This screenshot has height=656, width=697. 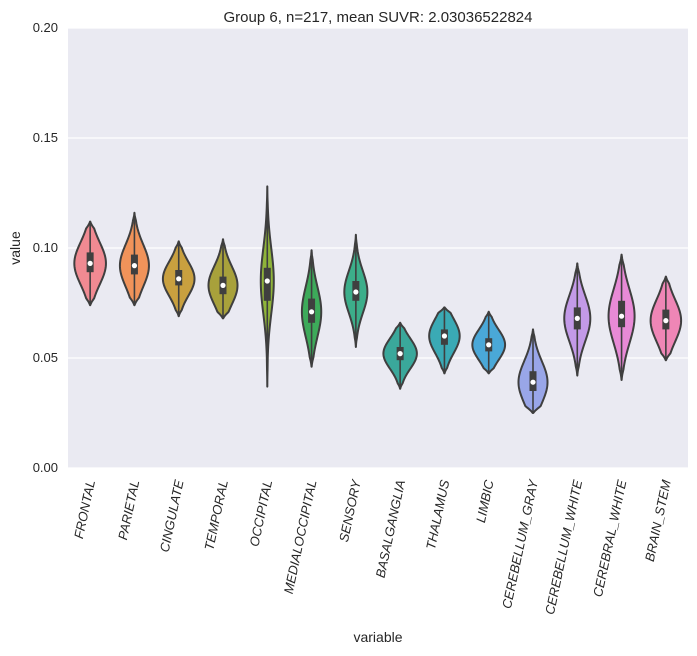 What do you see at coordinates (610, 538) in the screenshot?
I see `x-tick-label-cerebral_white: CEREBRAL_WHITE` at bounding box center [610, 538].